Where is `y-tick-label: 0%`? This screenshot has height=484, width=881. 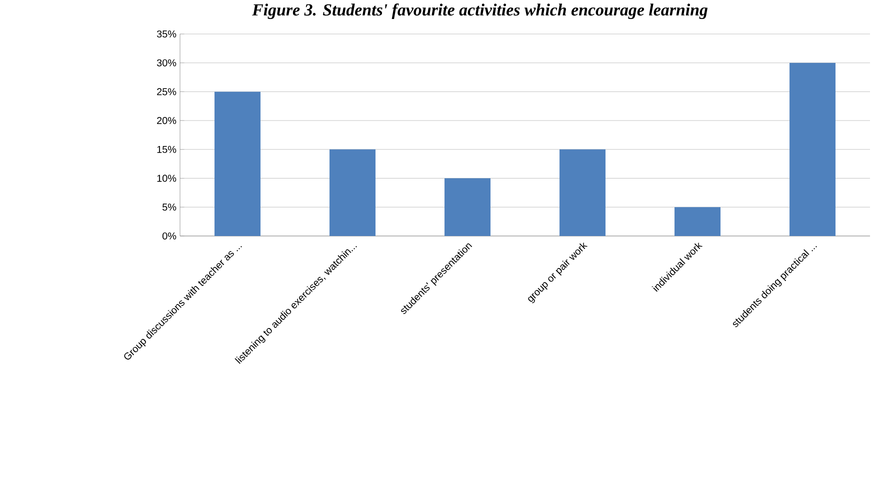
y-tick-label: 0% is located at coordinates (169, 236).